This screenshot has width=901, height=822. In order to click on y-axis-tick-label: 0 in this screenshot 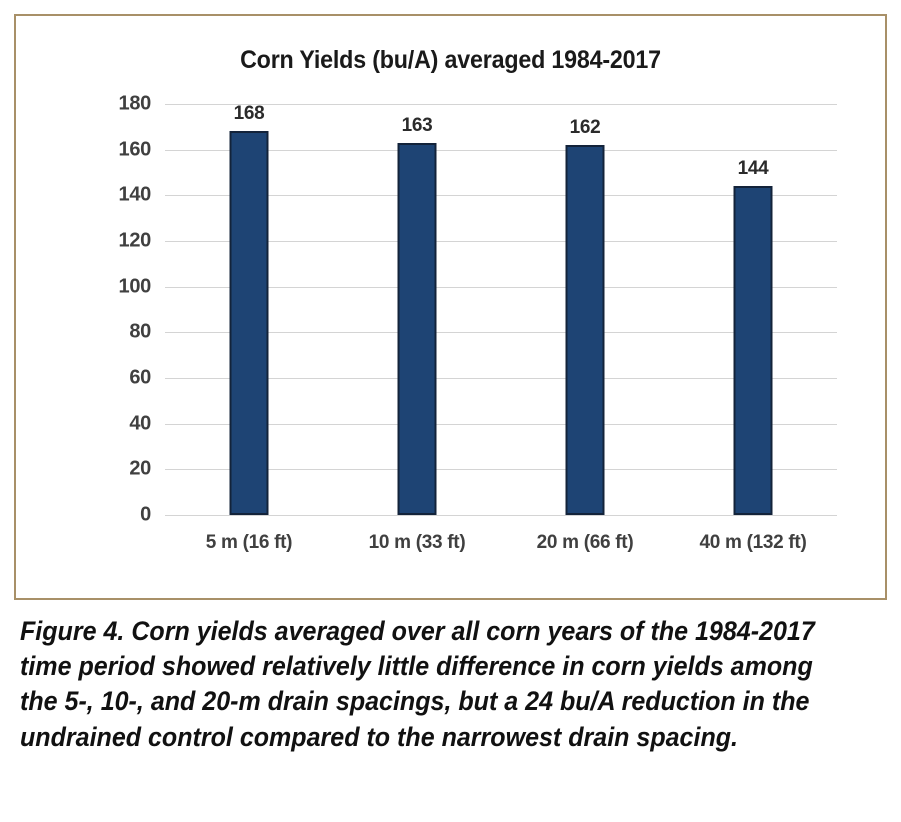, I will do `click(145, 514)`.